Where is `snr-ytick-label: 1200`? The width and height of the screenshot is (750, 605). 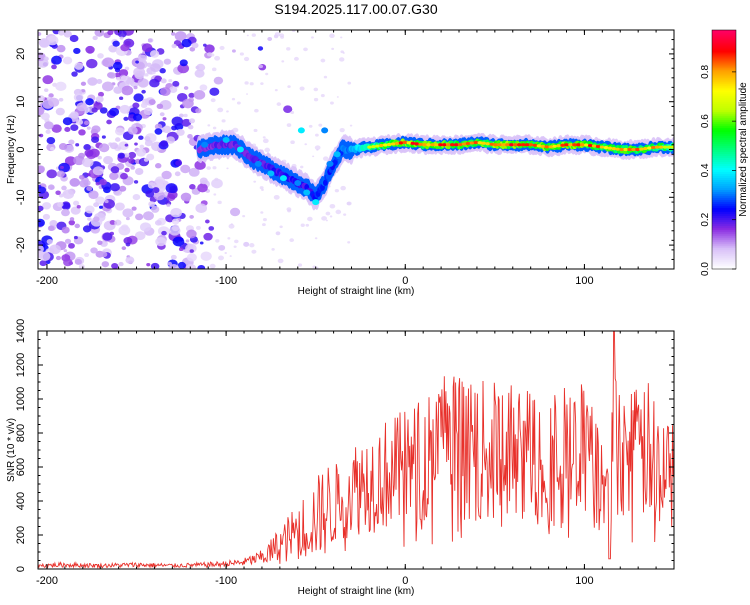 snr-ytick-label: 1200 is located at coordinates (21, 365).